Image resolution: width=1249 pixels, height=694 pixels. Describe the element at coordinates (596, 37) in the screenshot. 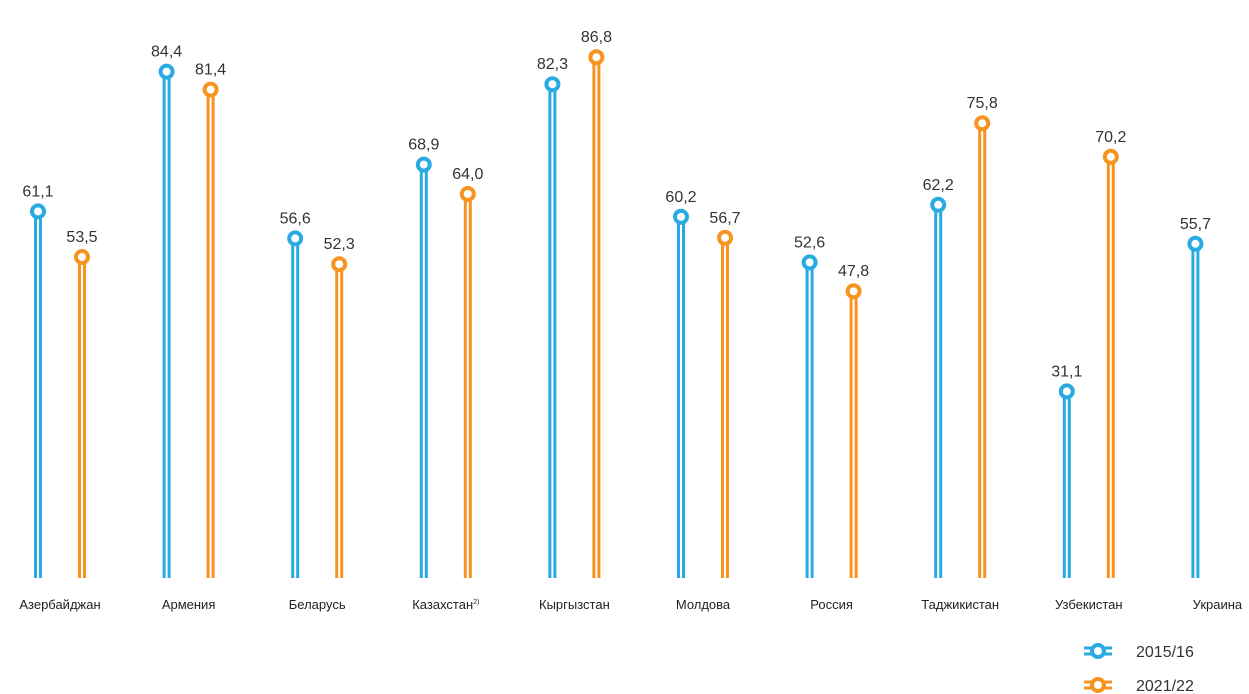

I see `value-label: 86,8` at that location.